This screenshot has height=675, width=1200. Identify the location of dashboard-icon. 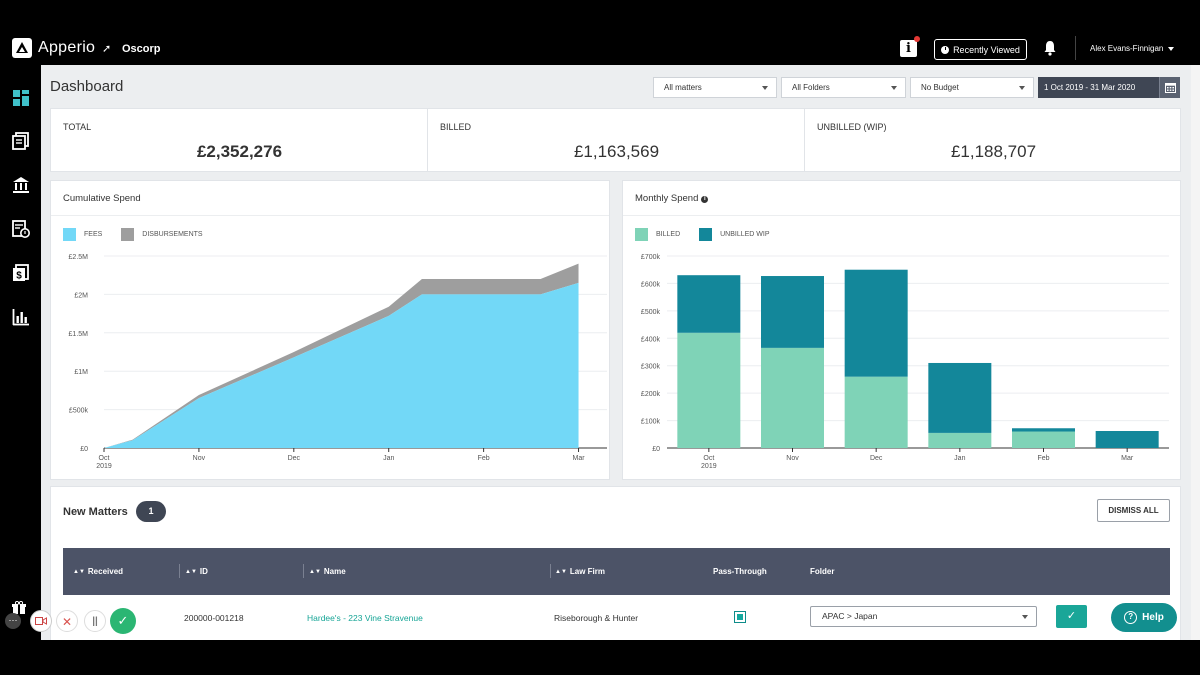
(21, 98).